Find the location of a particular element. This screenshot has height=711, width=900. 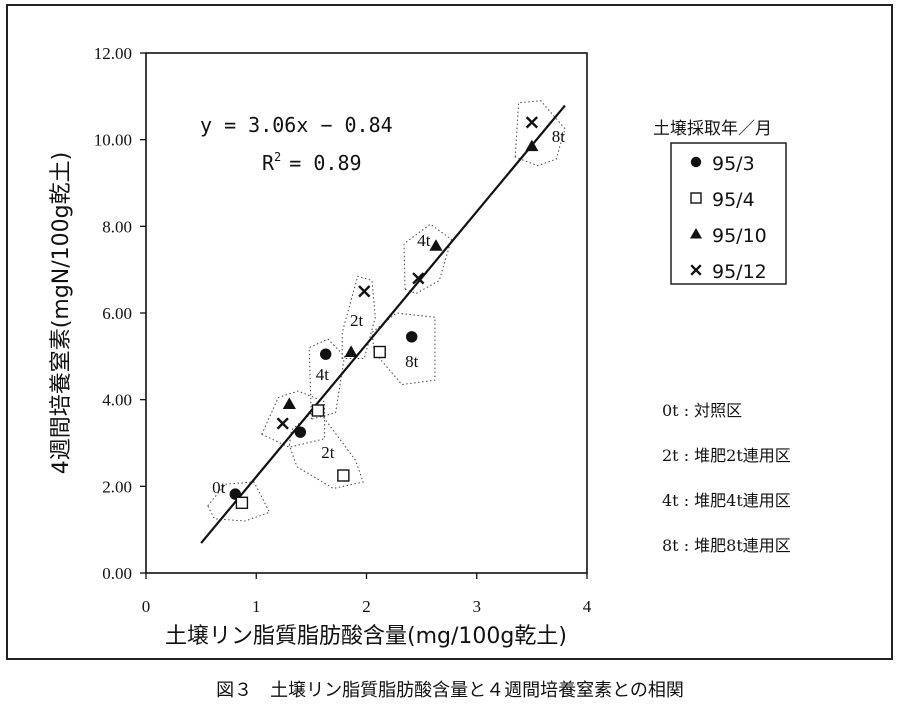

legend-box is located at coordinates (728, 213).